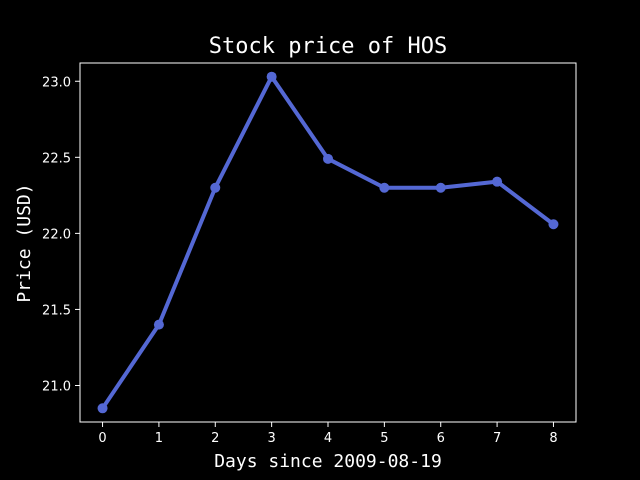 This screenshot has width=640, height=480. Describe the element at coordinates (56, 82) in the screenshot. I see `y-tick-label: 23.0` at that location.